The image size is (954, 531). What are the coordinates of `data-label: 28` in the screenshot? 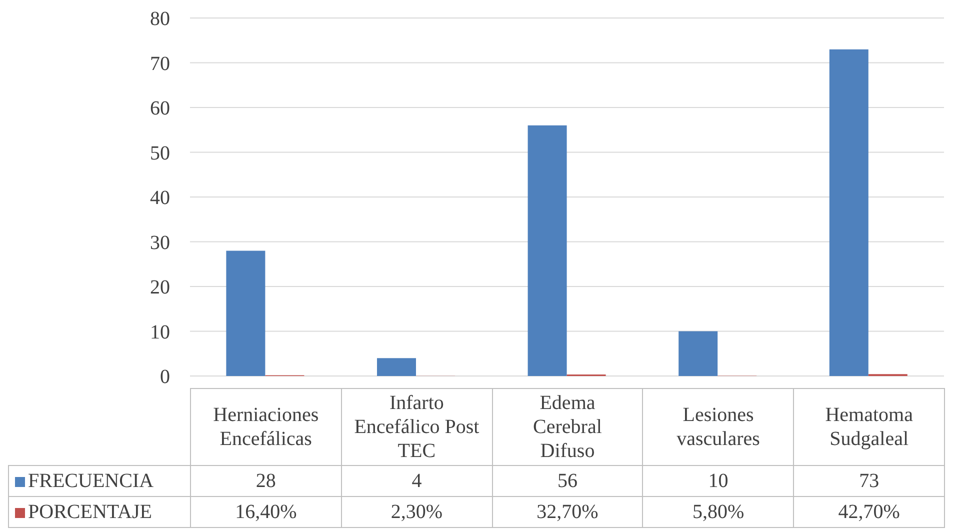 It's located at (266, 481).